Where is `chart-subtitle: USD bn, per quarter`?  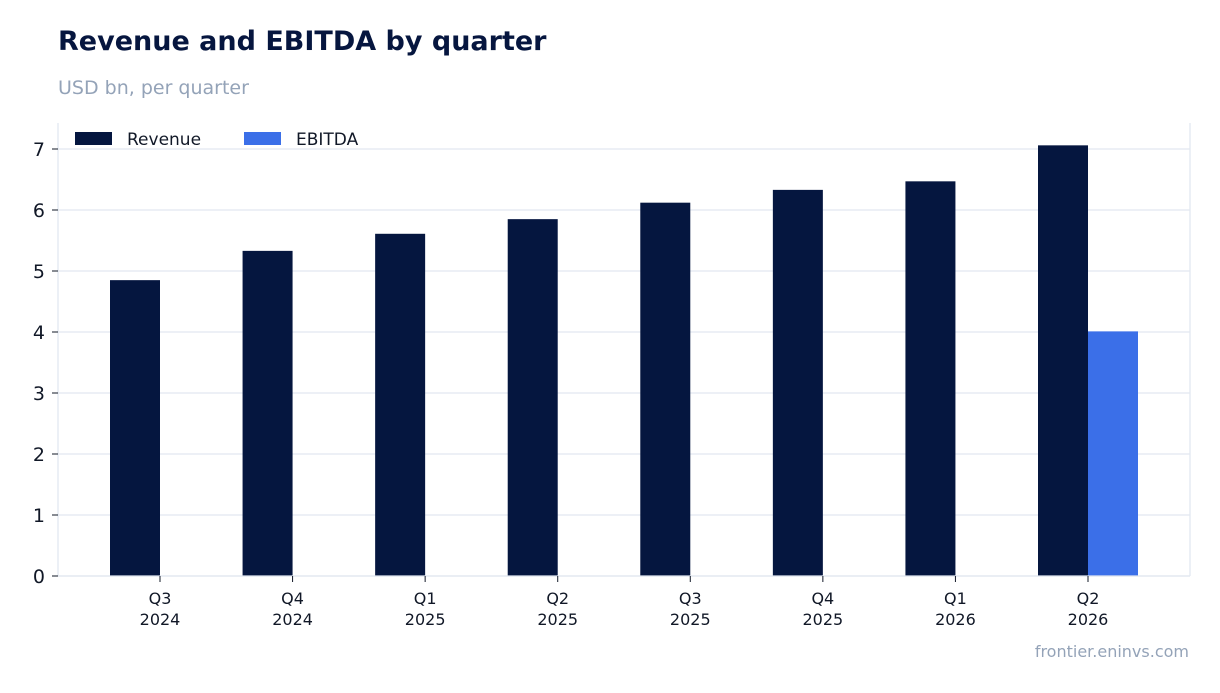
chart-subtitle: USD bn, per quarter is located at coordinates (153, 88).